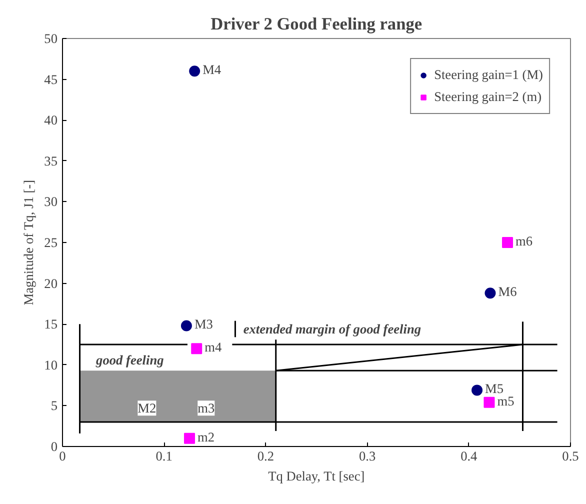 The image size is (586, 504). What do you see at coordinates (54, 406) in the screenshot?
I see `y-tick-label: 5` at bounding box center [54, 406].